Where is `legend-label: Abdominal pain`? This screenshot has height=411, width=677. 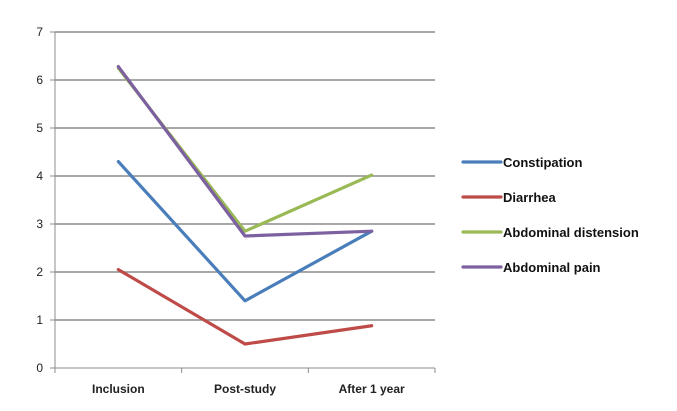
legend-label: Abdominal pain is located at coordinates (552, 267).